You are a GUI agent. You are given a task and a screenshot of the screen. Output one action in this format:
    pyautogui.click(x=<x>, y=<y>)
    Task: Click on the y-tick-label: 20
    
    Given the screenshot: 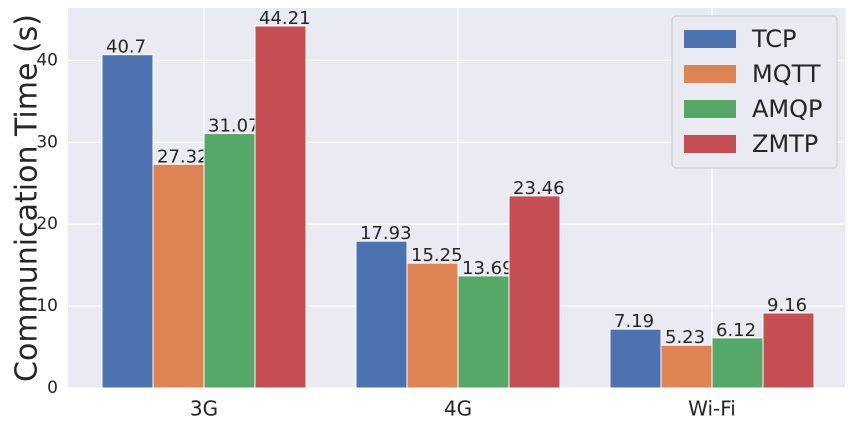 What is the action you would take?
    pyautogui.click(x=47, y=224)
    